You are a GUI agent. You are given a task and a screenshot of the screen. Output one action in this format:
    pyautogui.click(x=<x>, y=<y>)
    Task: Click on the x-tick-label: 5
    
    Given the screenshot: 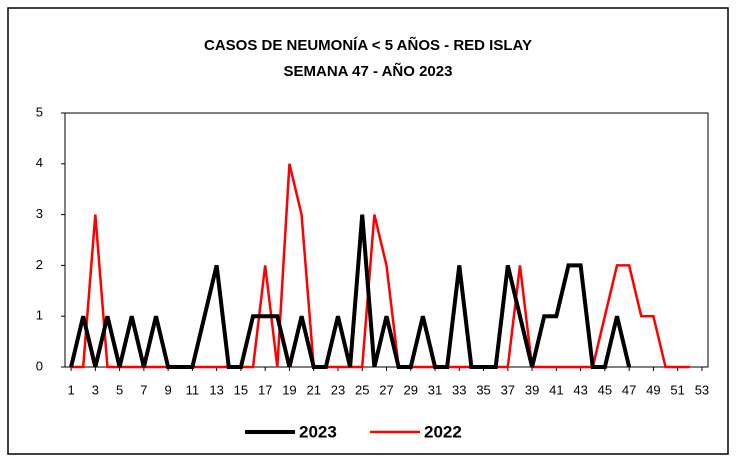 What is the action you would take?
    pyautogui.click(x=119, y=389)
    